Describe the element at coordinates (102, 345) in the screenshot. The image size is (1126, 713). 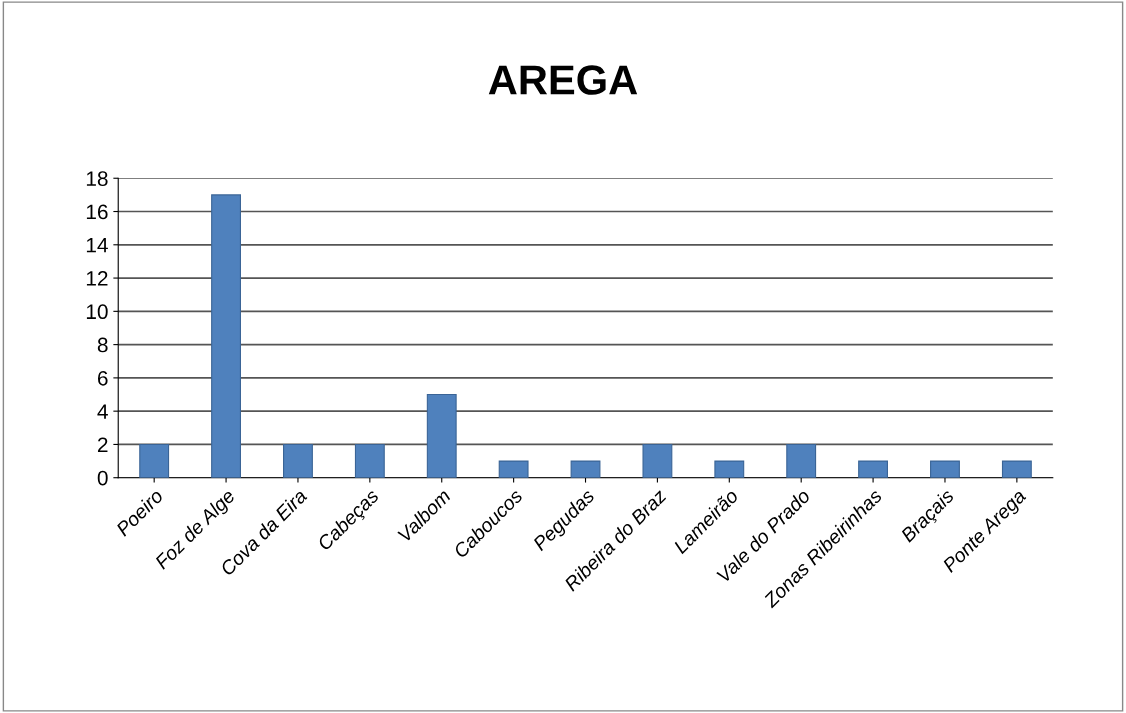
I see `y-tick-label: 8` at that location.